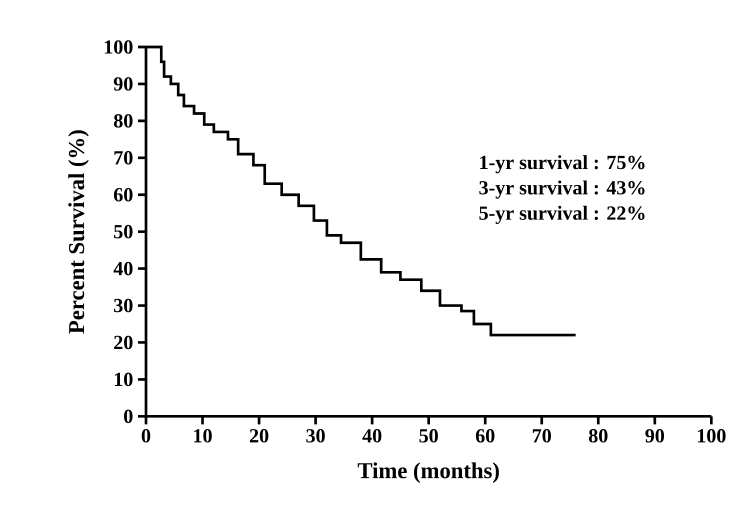 The image size is (745, 511). I want to click on x-tick-label: 20, so click(259, 436).